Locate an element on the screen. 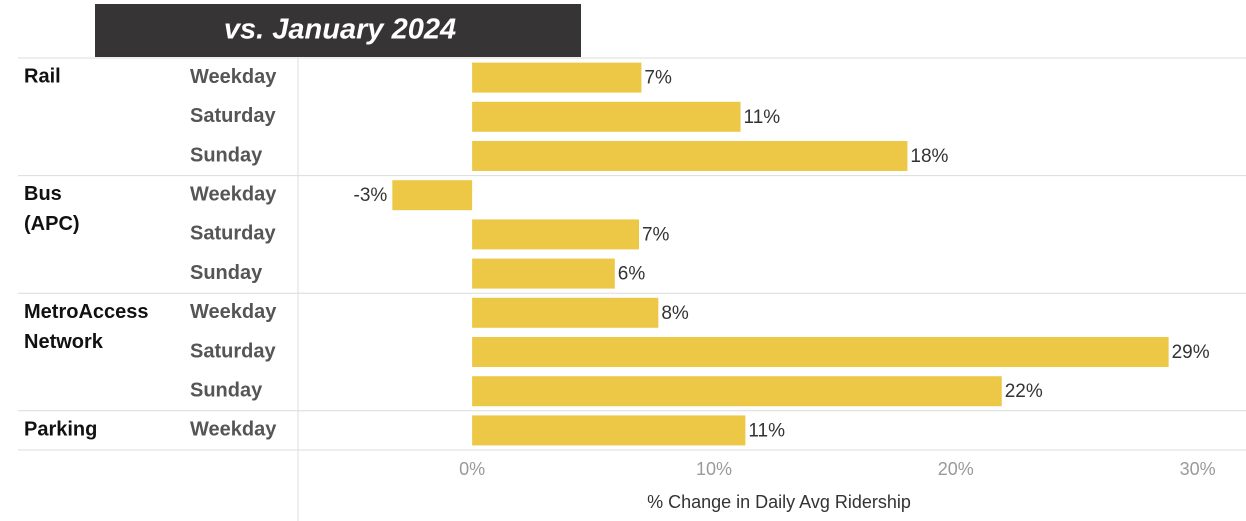 The height and width of the screenshot is (521, 1246). group-label-line: Bus is located at coordinates (43, 194).